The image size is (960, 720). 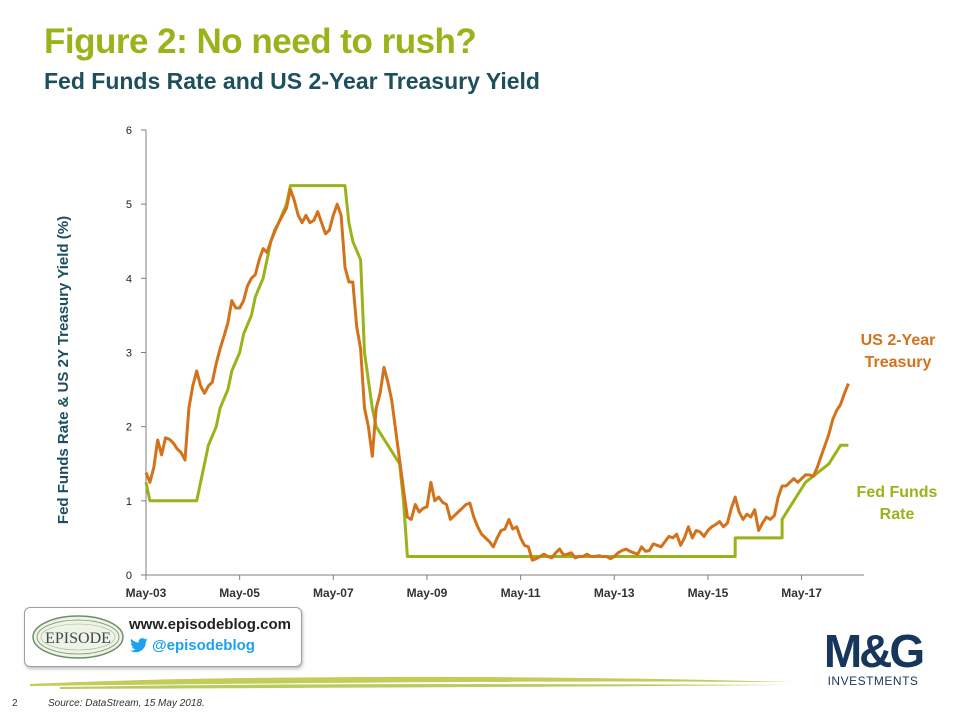 I want to click on episode-blog-box: EPISODE www.episodeblog.com @episodeblog, so click(x=163, y=637).